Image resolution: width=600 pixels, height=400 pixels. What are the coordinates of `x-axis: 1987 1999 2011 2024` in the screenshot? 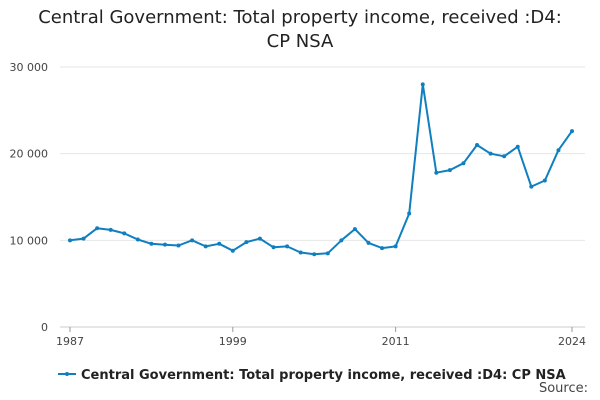 It's located at (321, 337).